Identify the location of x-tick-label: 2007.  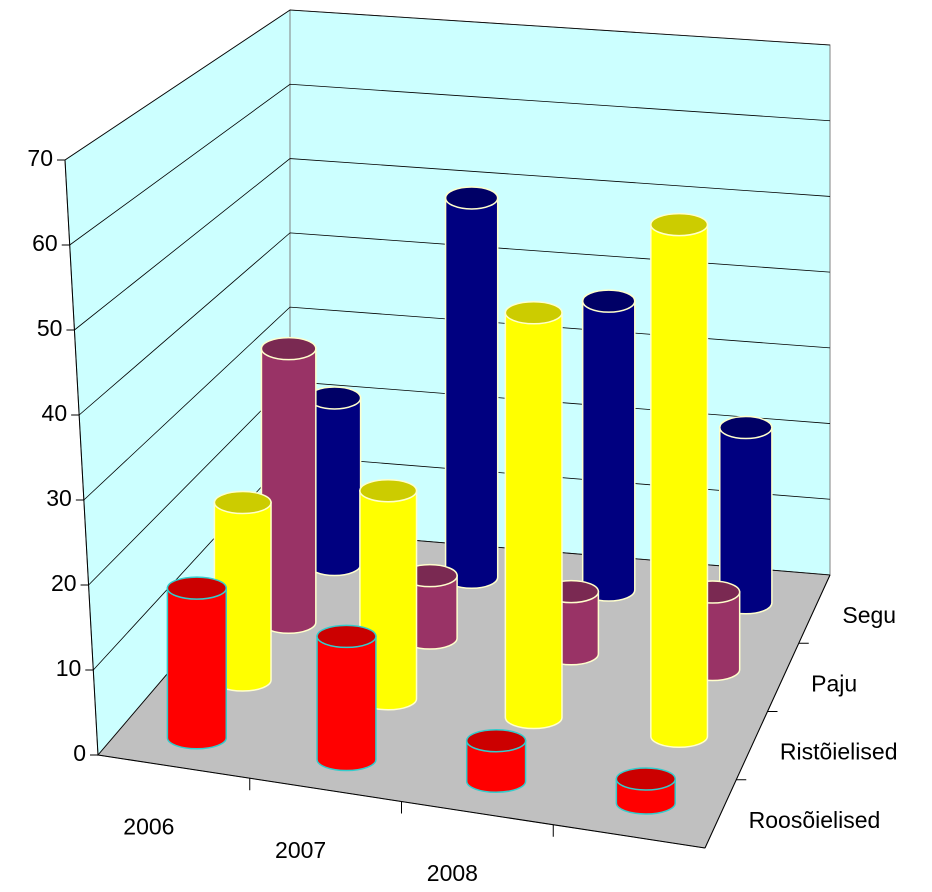
(300, 850).